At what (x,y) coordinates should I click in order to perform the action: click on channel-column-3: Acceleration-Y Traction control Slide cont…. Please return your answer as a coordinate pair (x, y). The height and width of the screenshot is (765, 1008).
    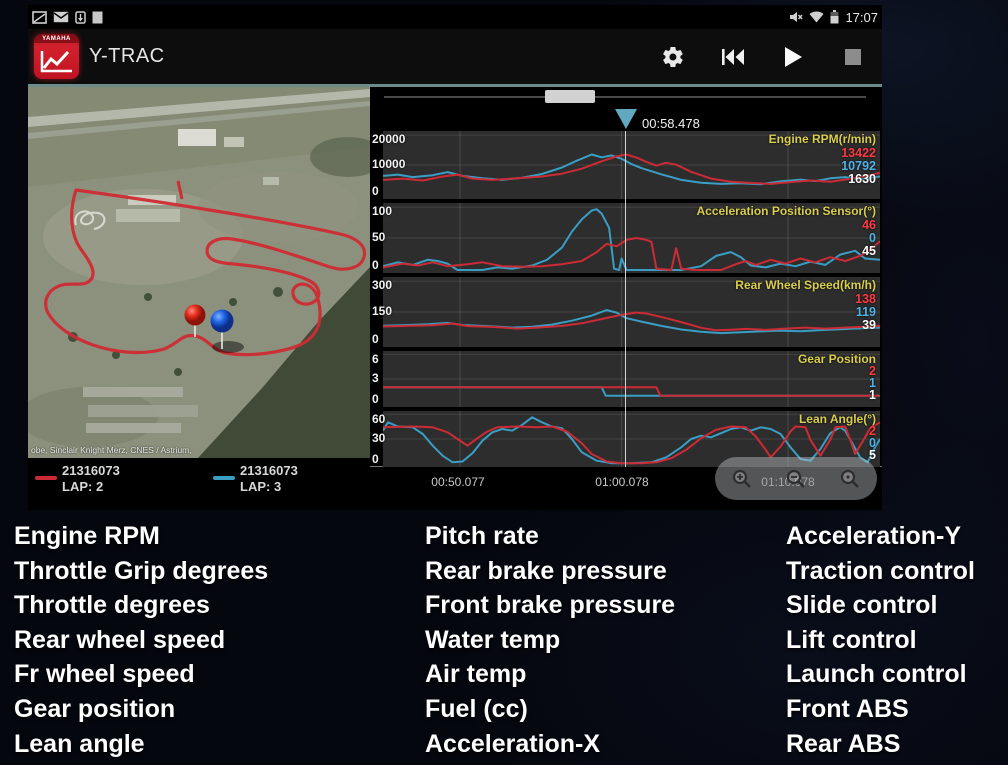
    Looking at the image, I should click on (880, 640).